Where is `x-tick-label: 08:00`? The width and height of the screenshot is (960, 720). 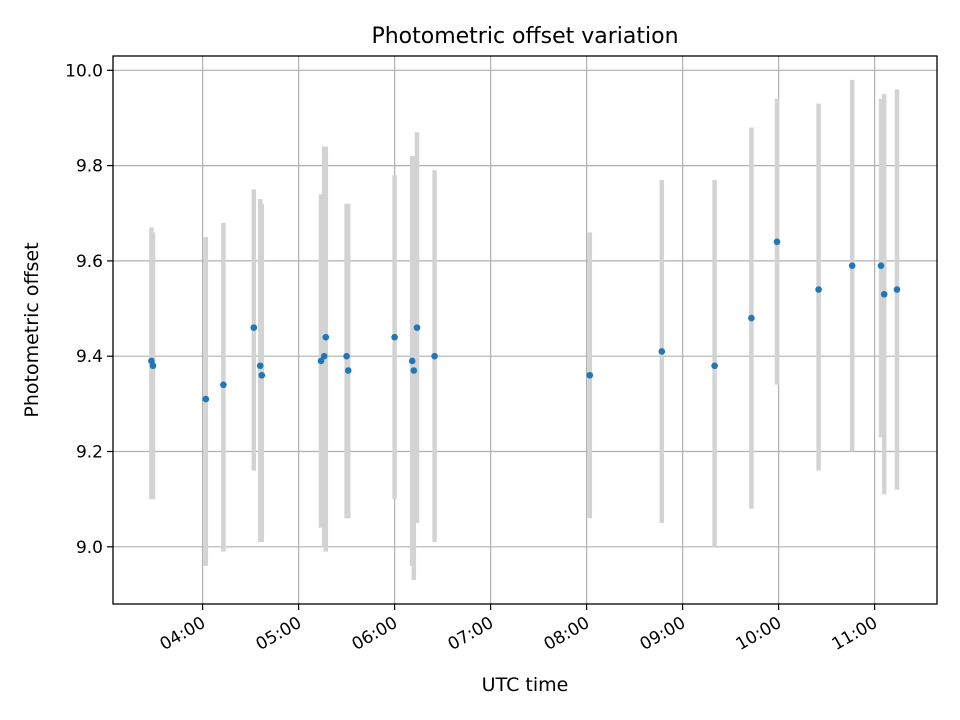 x-tick-label: 08:00 is located at coordinates (567, 634).